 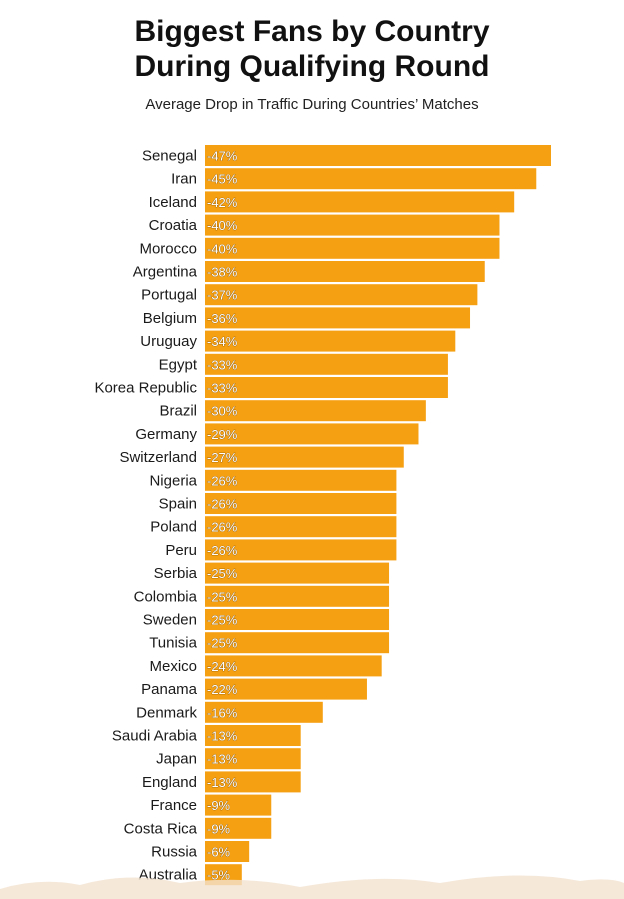 I want to click on bar-japan, so click(x=253, y=759).